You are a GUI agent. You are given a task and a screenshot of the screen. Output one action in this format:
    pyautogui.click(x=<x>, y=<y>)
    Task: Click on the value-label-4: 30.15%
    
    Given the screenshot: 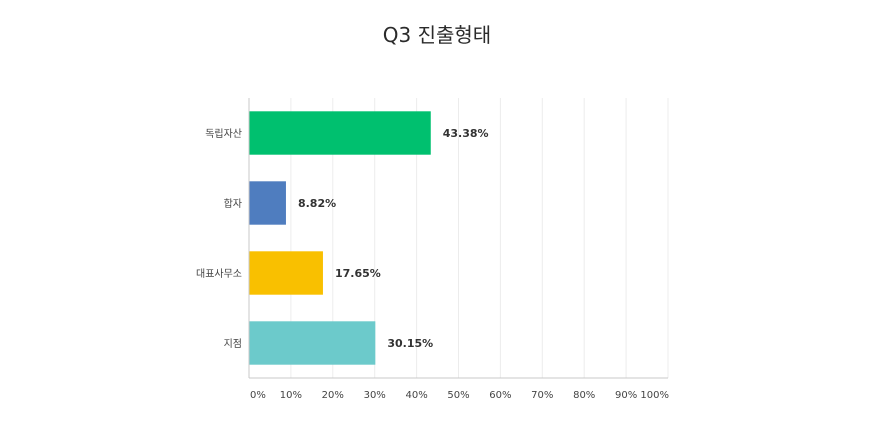 What is the action you would take?
    pyautogui.click(x=410, y=343)
    